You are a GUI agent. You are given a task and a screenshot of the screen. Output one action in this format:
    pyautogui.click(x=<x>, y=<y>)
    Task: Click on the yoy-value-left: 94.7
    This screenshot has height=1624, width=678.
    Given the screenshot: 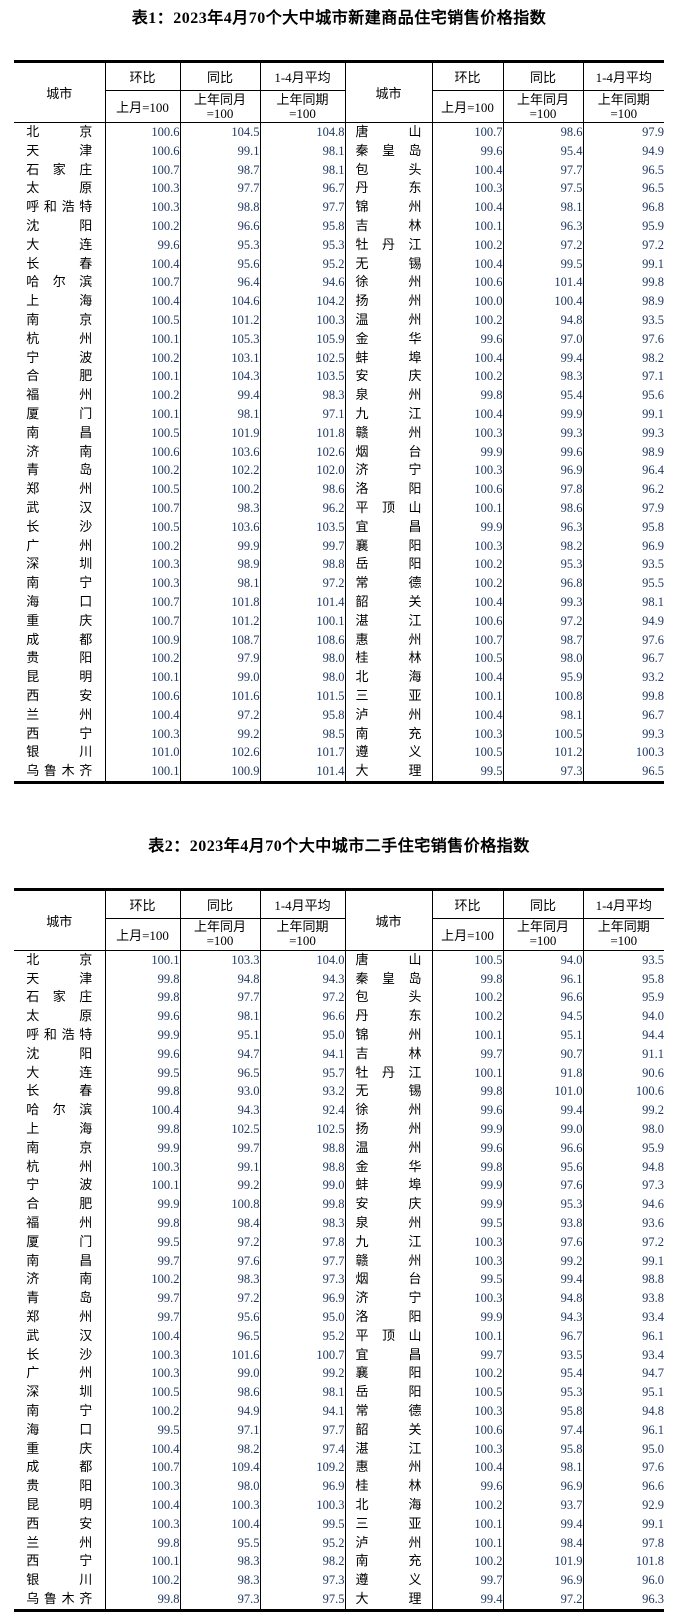 What is the action you would take?
    pyautogui.click(x=219, y=1054)
    